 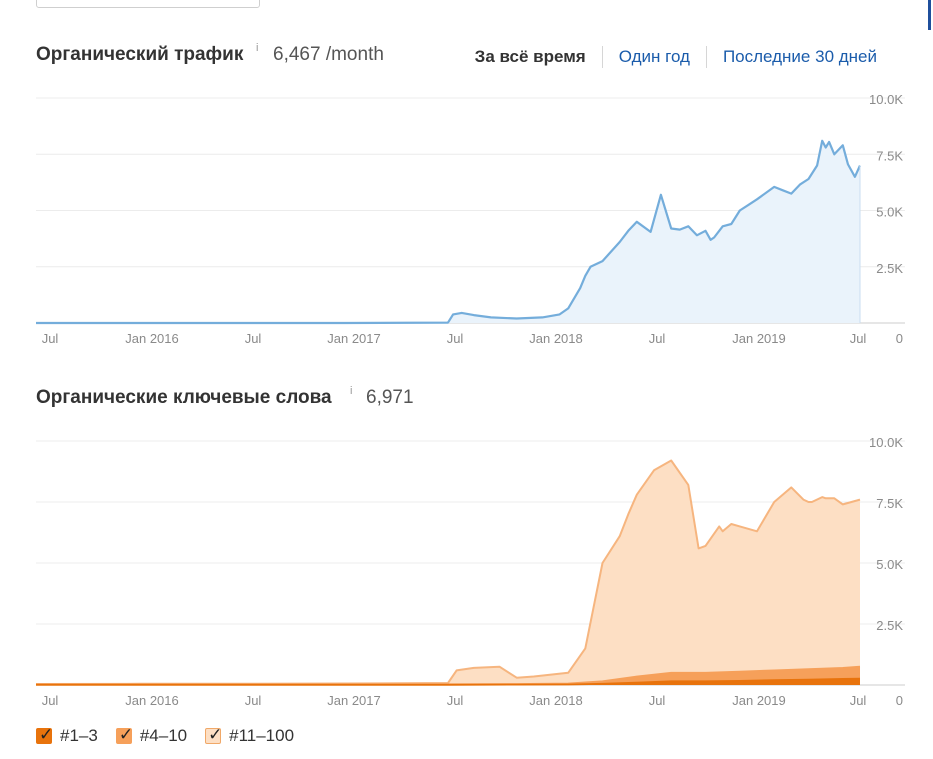 I want to click on keywords-legend: ✓ #1–3 ✓ #4–10 ✓ #11–100, so click(x=165, y=735).